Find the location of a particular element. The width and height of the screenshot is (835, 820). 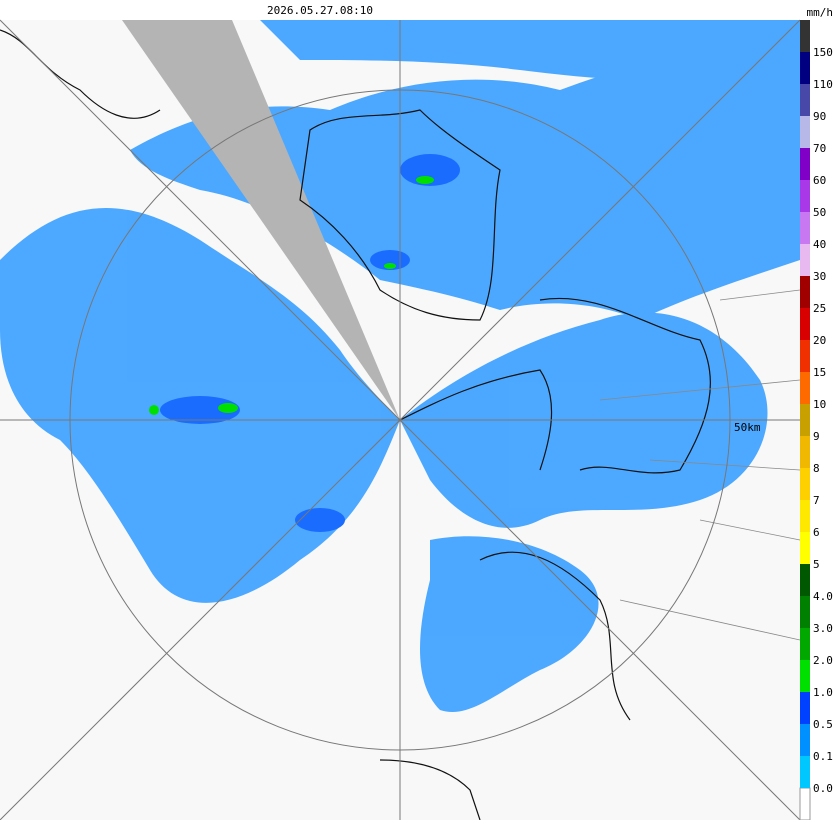

legend-label: 2.0 is located at coordinates (823, 660).